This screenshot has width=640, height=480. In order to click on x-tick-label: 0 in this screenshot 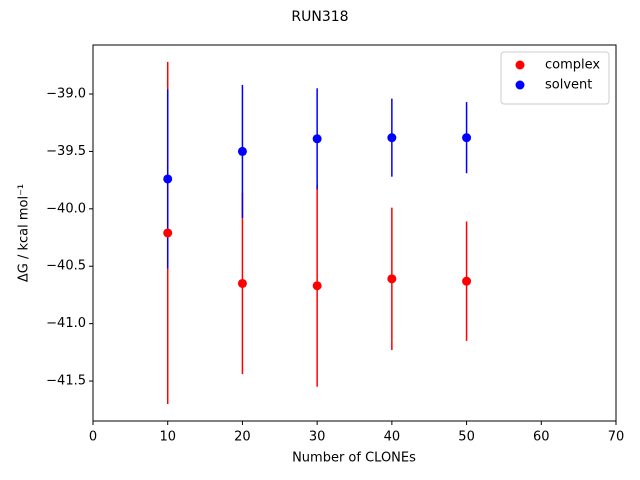, I will do `click(93, 437)`.